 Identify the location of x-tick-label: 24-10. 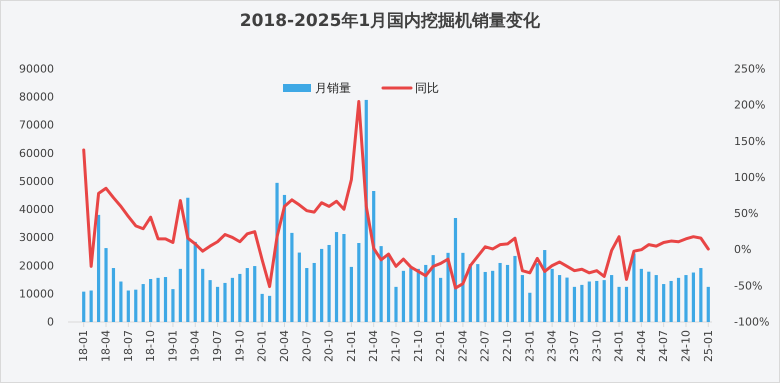
(685, 346).